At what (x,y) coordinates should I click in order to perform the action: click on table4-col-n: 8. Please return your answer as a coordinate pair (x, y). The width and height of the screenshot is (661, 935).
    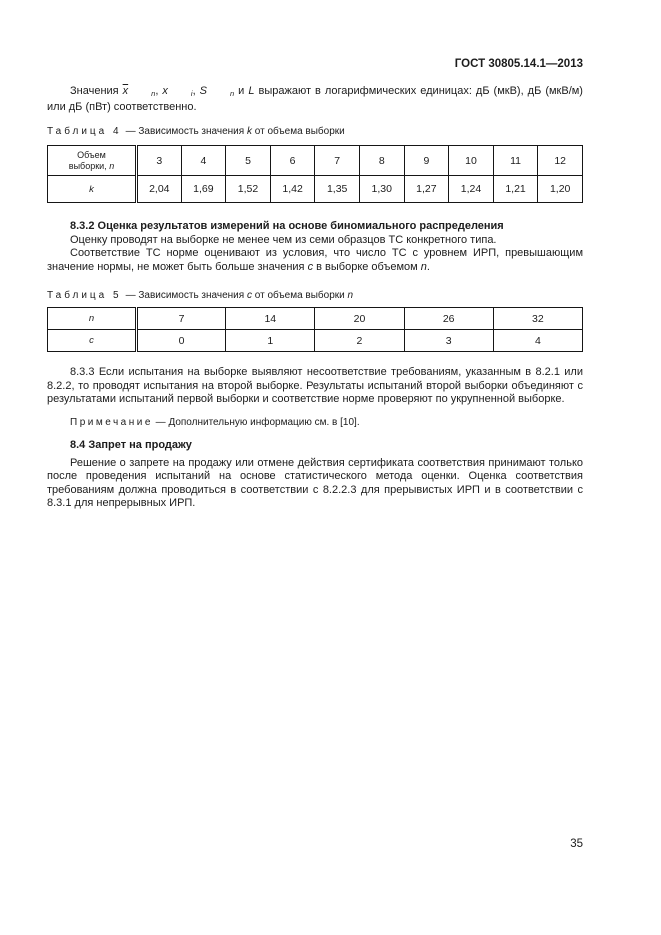
    Looking at the image, I should click on (381, 160).